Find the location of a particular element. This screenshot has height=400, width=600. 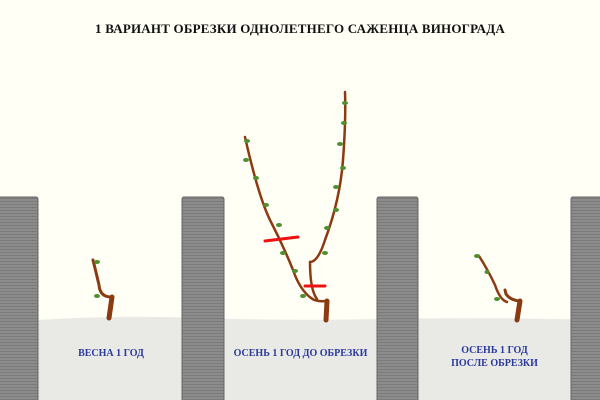

seedling-autumn-before is located at coordinates (295, 206).